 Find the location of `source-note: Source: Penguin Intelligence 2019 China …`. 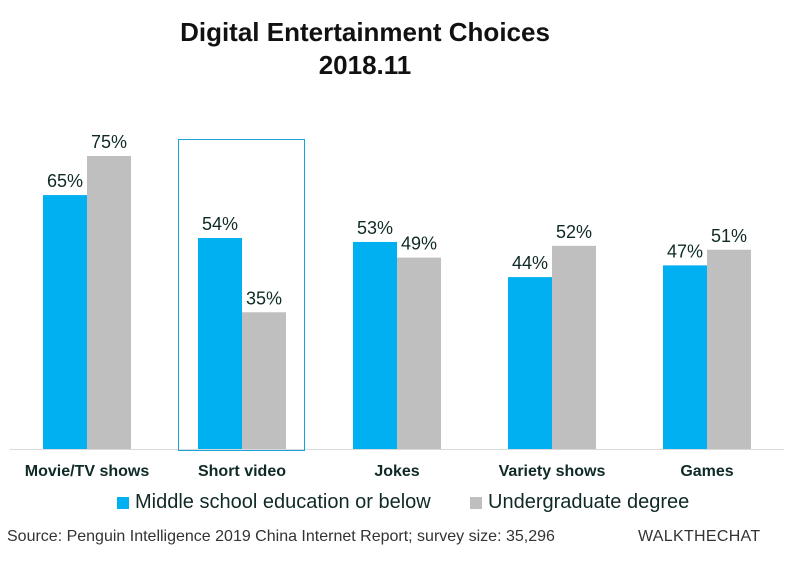

source-note: Source: Penguin Intelligence 2019 China … is located at coordinates (281, 536).